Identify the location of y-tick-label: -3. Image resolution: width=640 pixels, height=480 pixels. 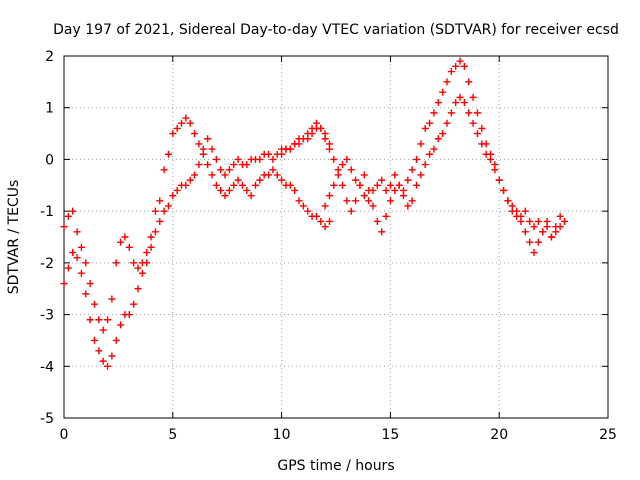
(47, 316).